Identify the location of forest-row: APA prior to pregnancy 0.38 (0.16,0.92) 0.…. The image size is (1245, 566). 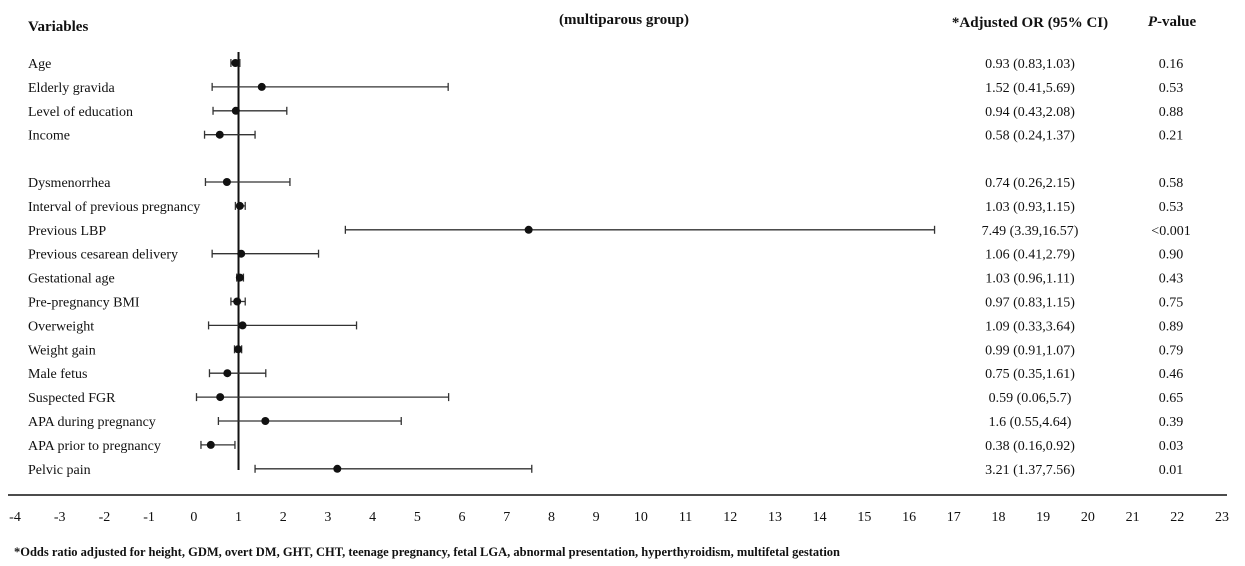
(605, 446).